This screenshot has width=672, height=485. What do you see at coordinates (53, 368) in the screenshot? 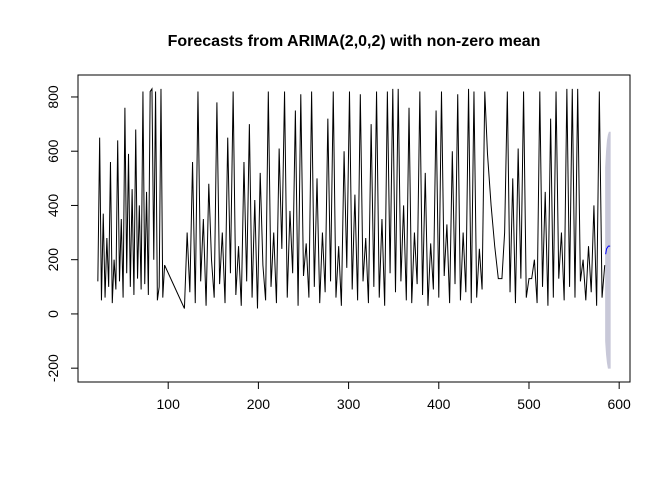
I see `y-tick-label: -200` at bounding box center [53, 368].